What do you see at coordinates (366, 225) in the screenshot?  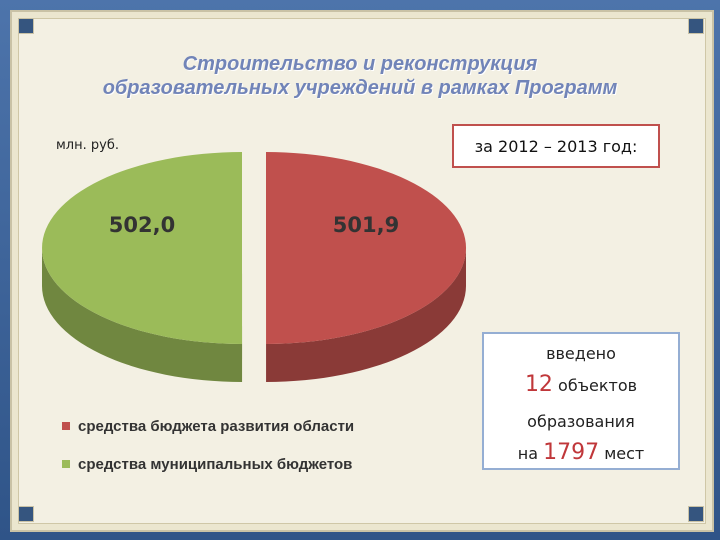 I see `data-label-regional: 501,9` at bounding box center [366, 225].